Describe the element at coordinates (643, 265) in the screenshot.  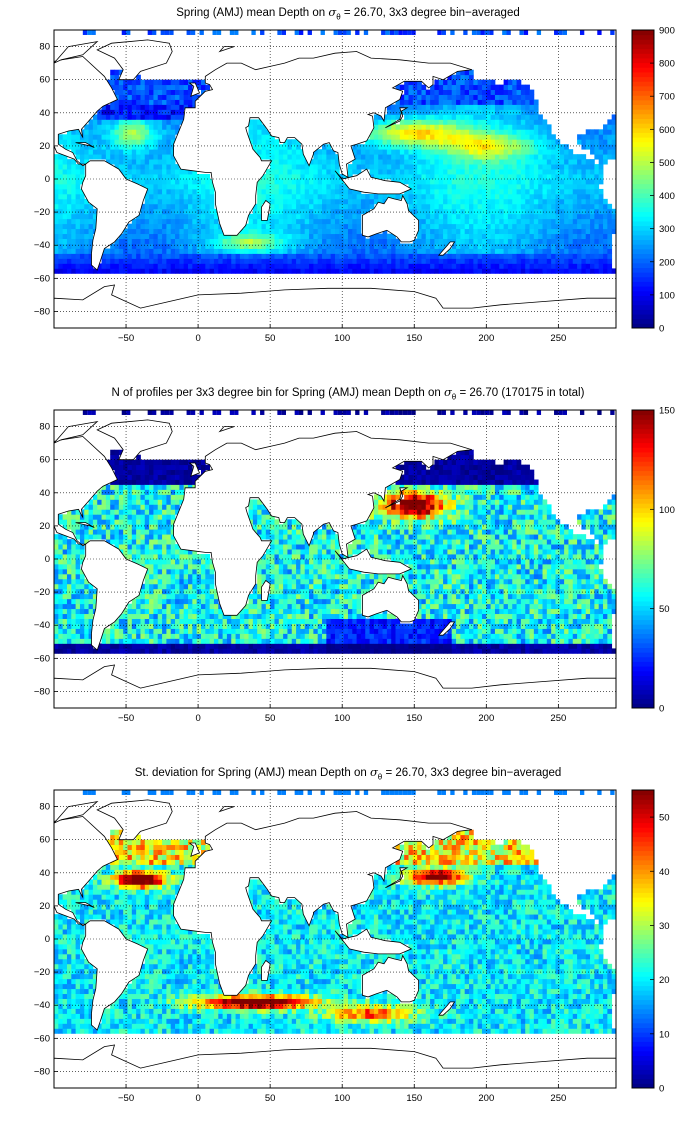
I see `colorbar-step` at that location.